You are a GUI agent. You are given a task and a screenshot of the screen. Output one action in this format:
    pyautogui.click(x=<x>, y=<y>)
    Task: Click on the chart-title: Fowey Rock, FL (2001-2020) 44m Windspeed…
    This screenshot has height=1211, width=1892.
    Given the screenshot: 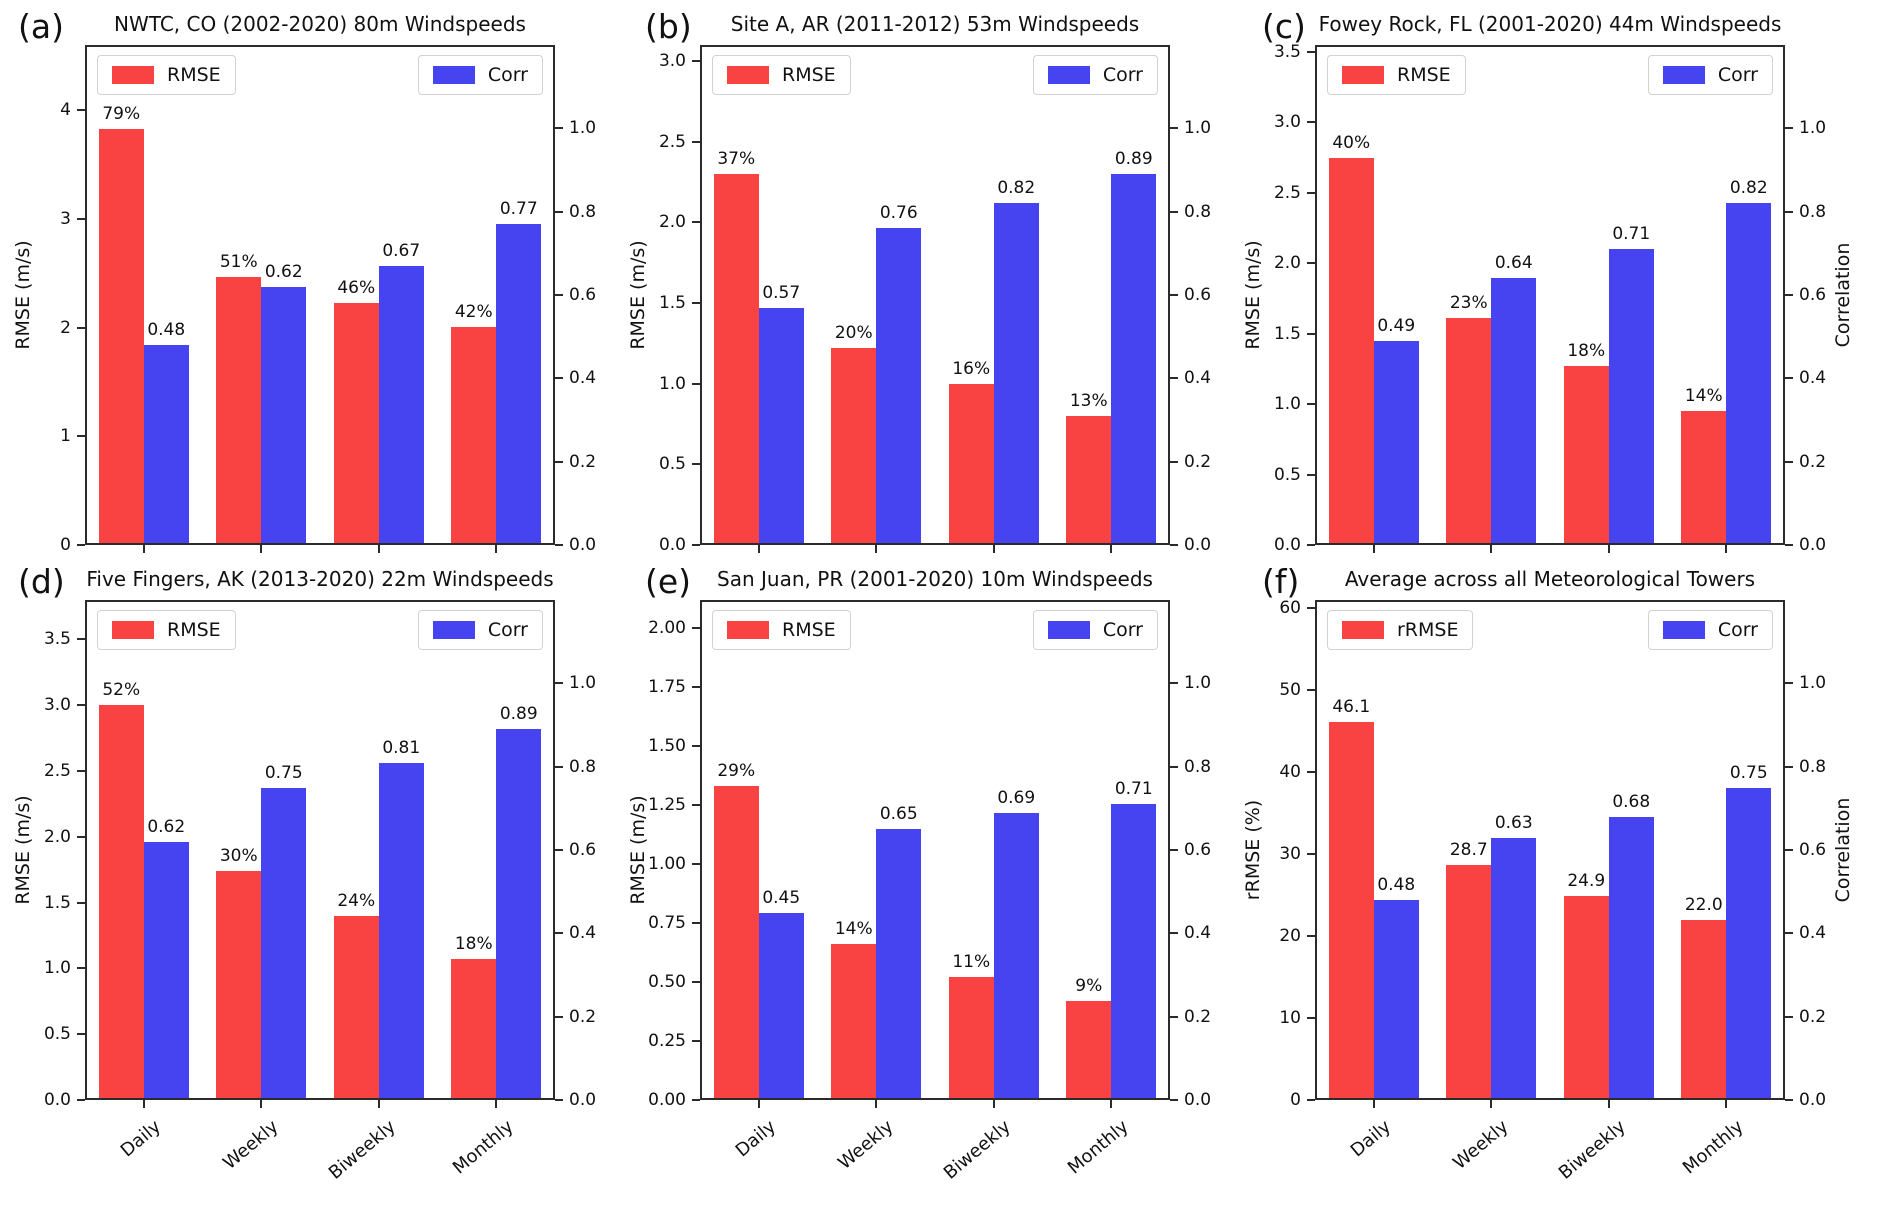 What is the action you would take?
    pyautogui.click(x=1550, y=24)
    